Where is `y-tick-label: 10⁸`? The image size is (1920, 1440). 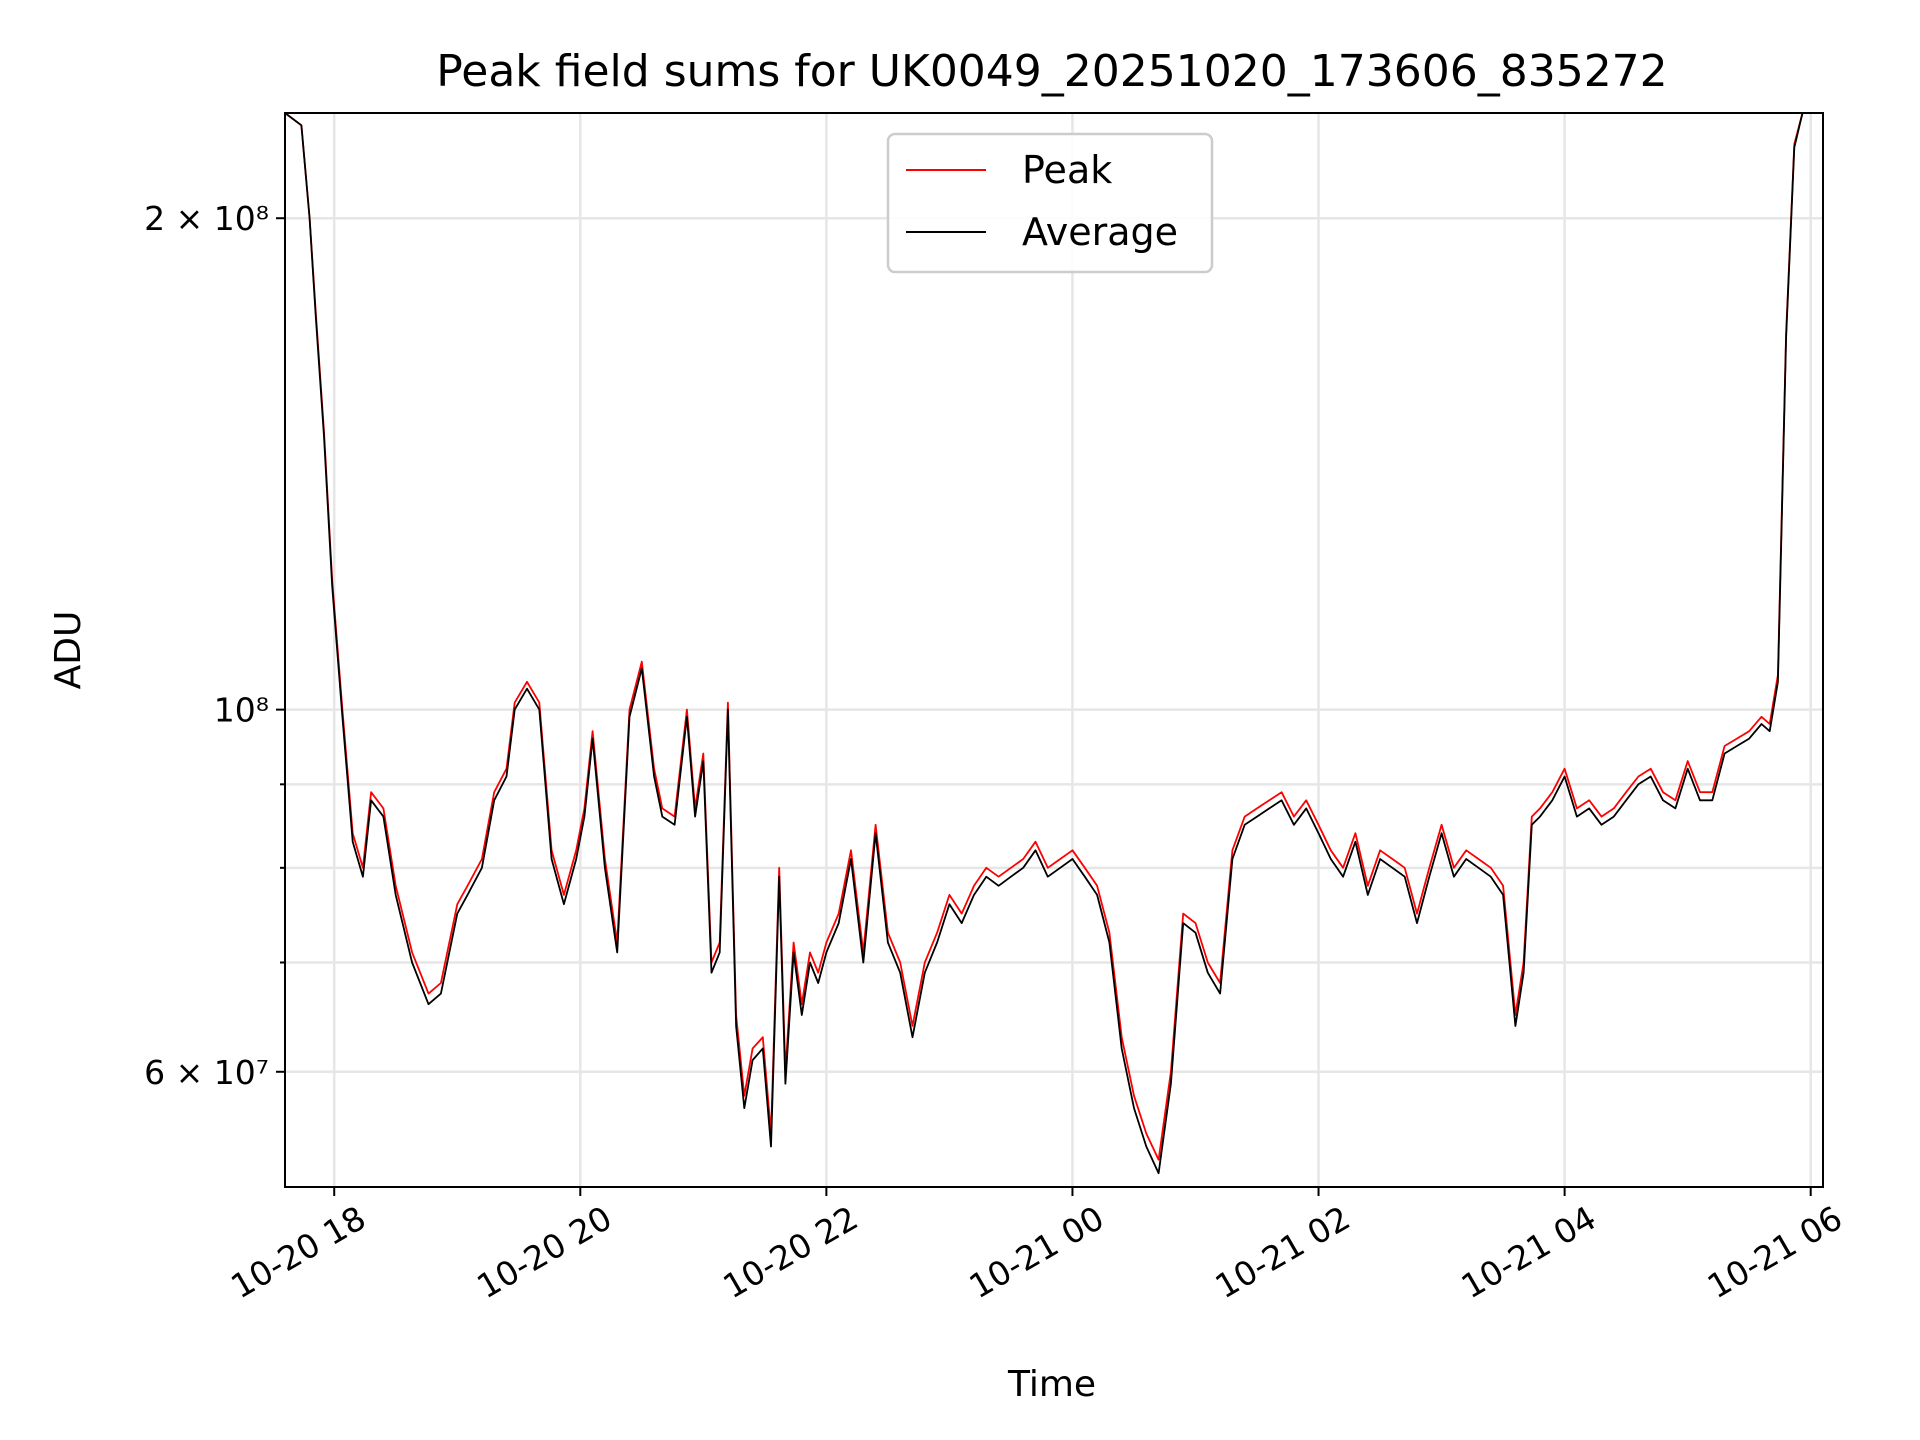
y-tick-label: 10⁸ is located at coordinates (241, 710).